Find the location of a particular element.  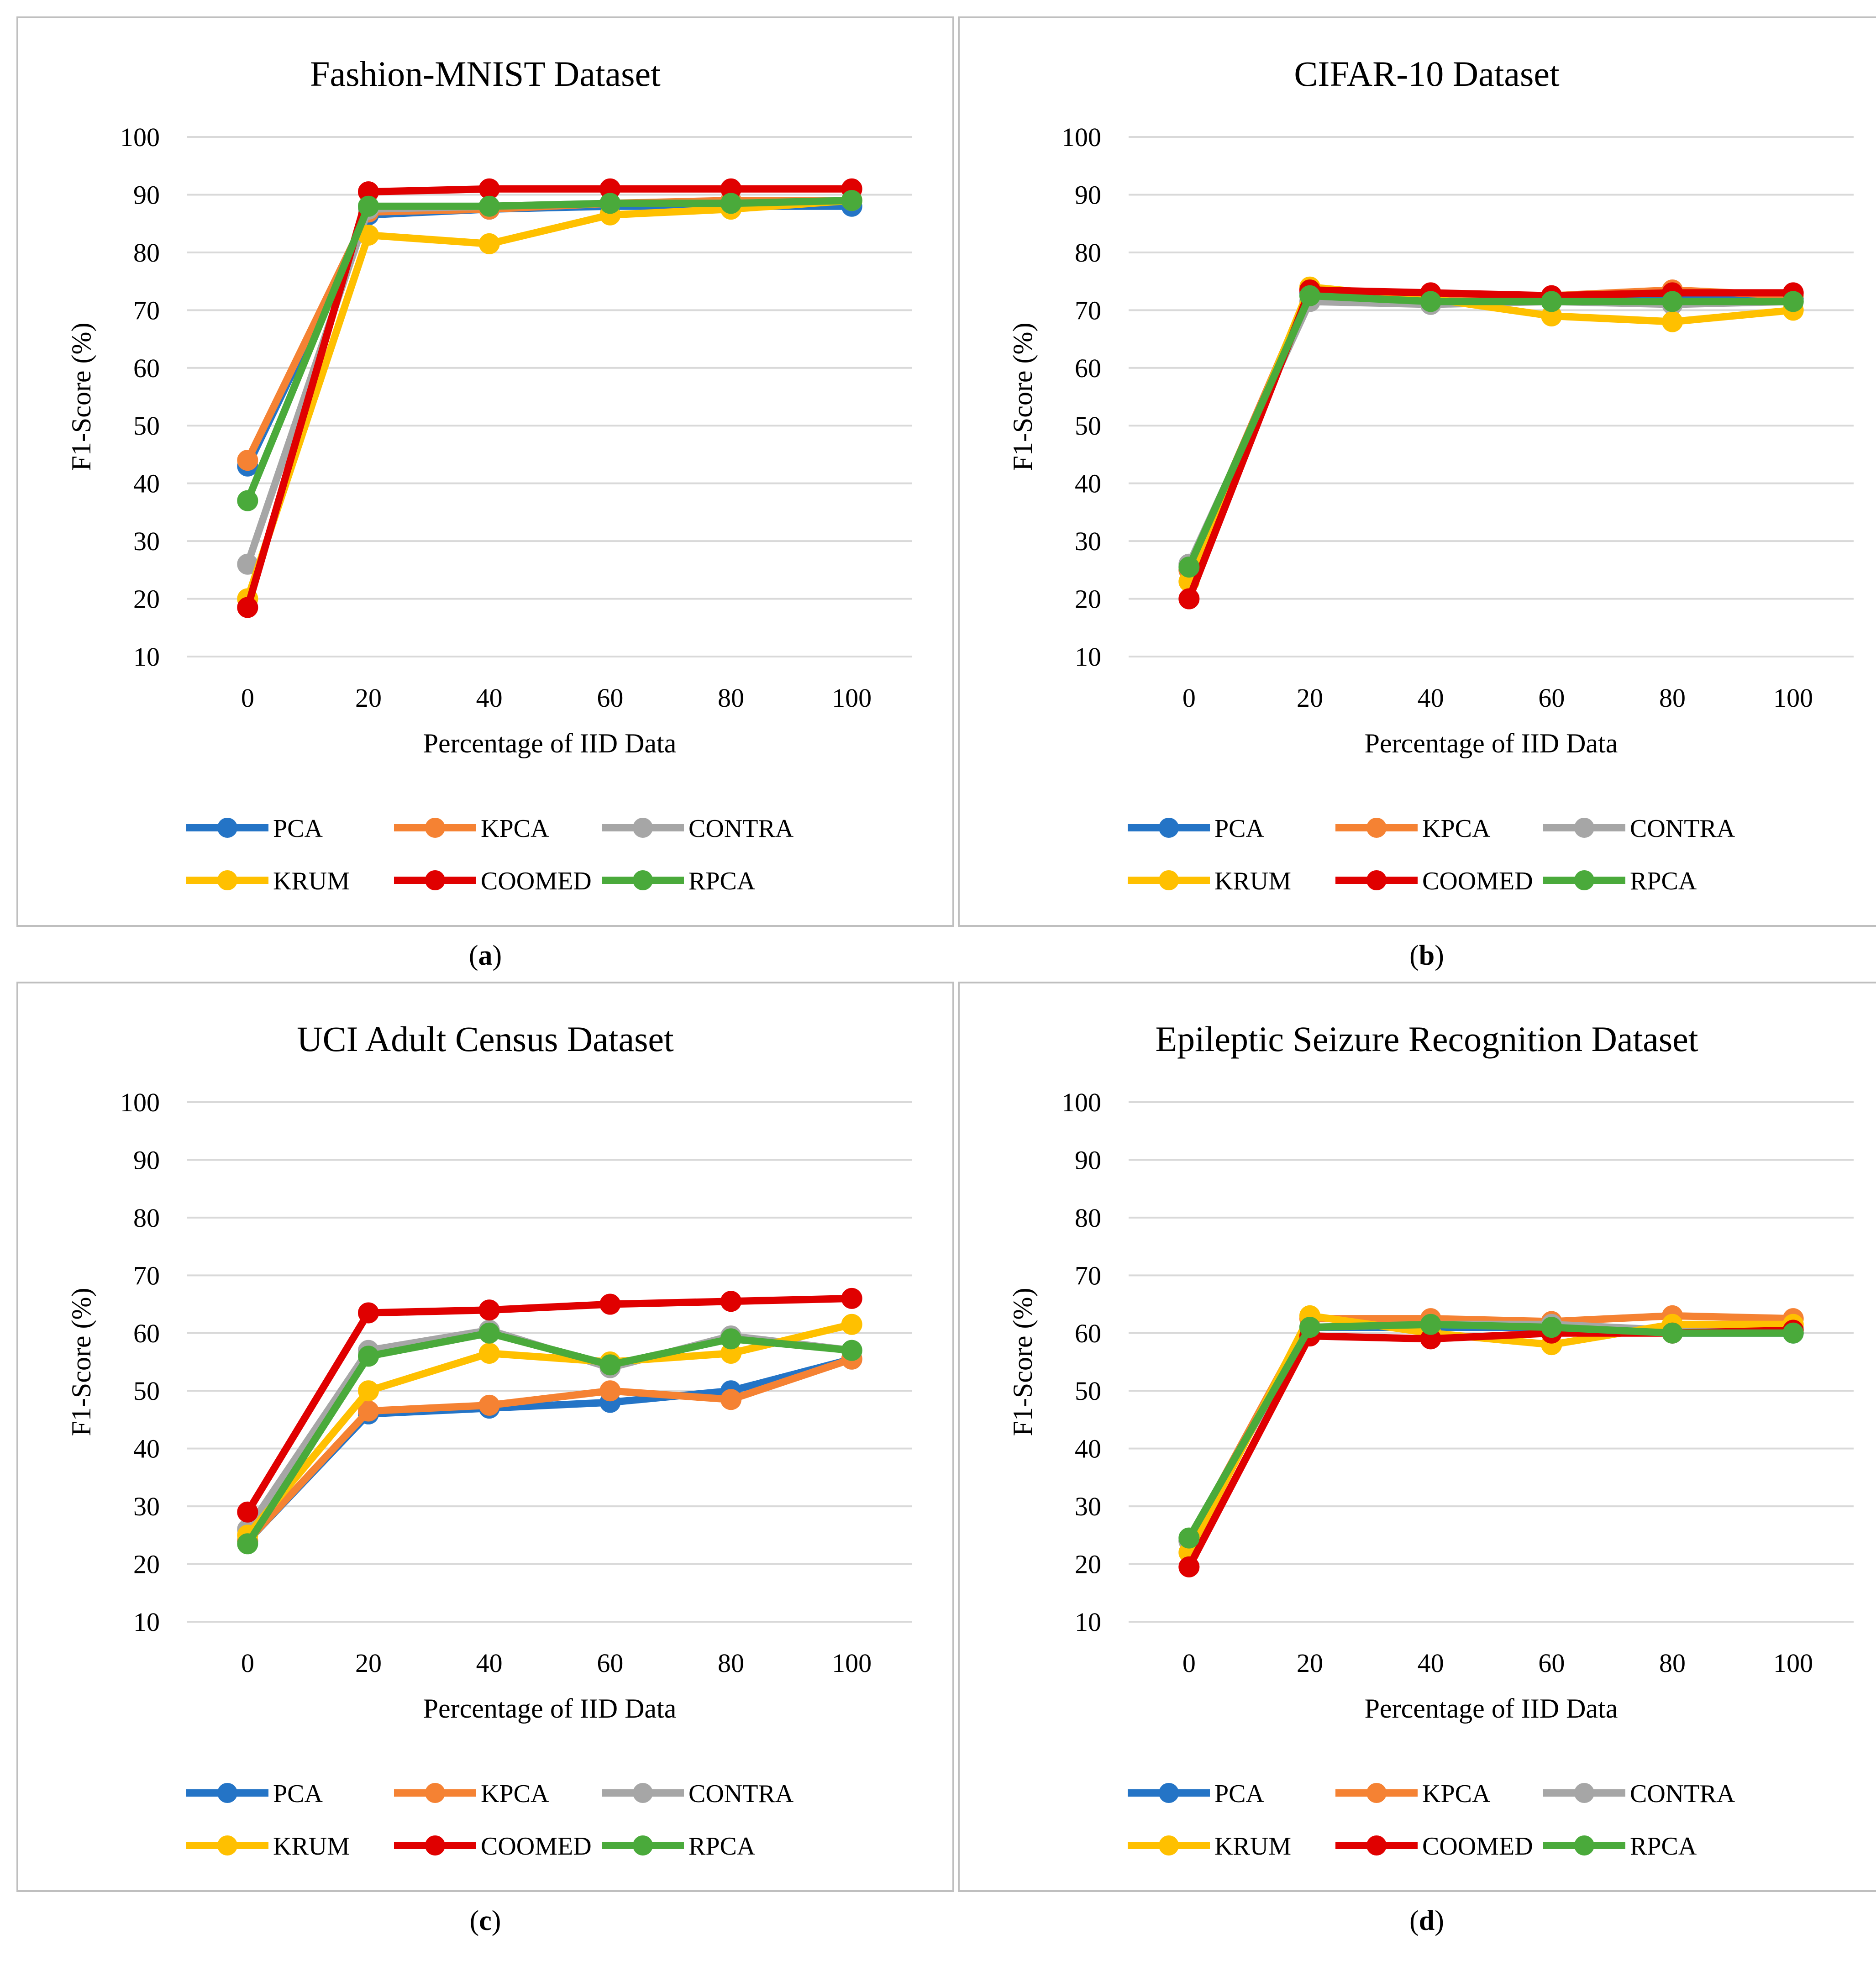

y-tick-label: 60 is located at coordinates (146, 368).